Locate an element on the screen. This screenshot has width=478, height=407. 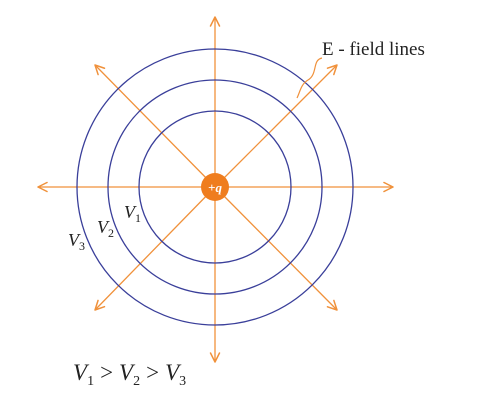
label-v2: V2 is located at coordinates (105, 228).